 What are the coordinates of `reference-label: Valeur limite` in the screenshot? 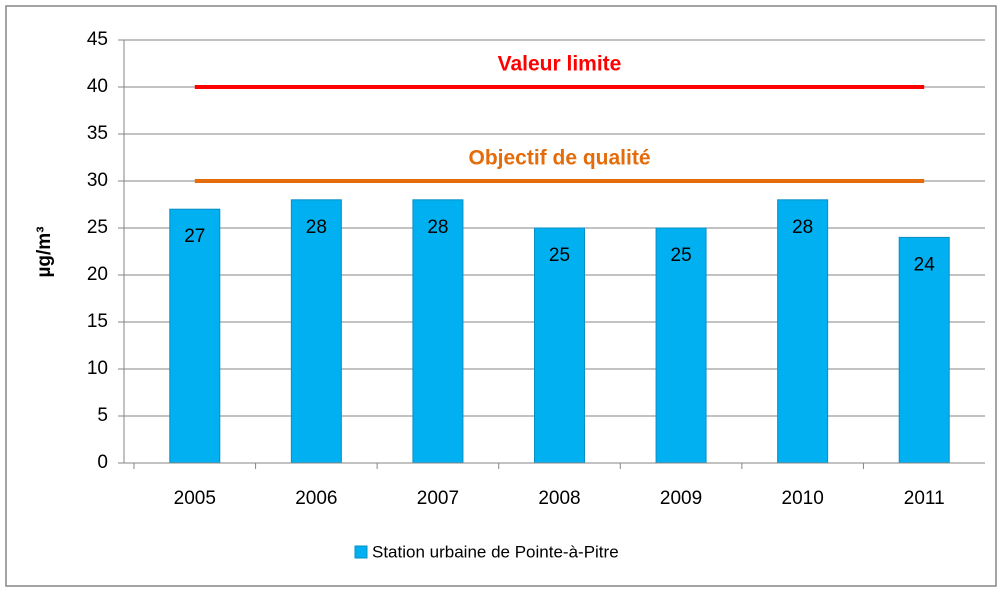 It's located at (560, 64).